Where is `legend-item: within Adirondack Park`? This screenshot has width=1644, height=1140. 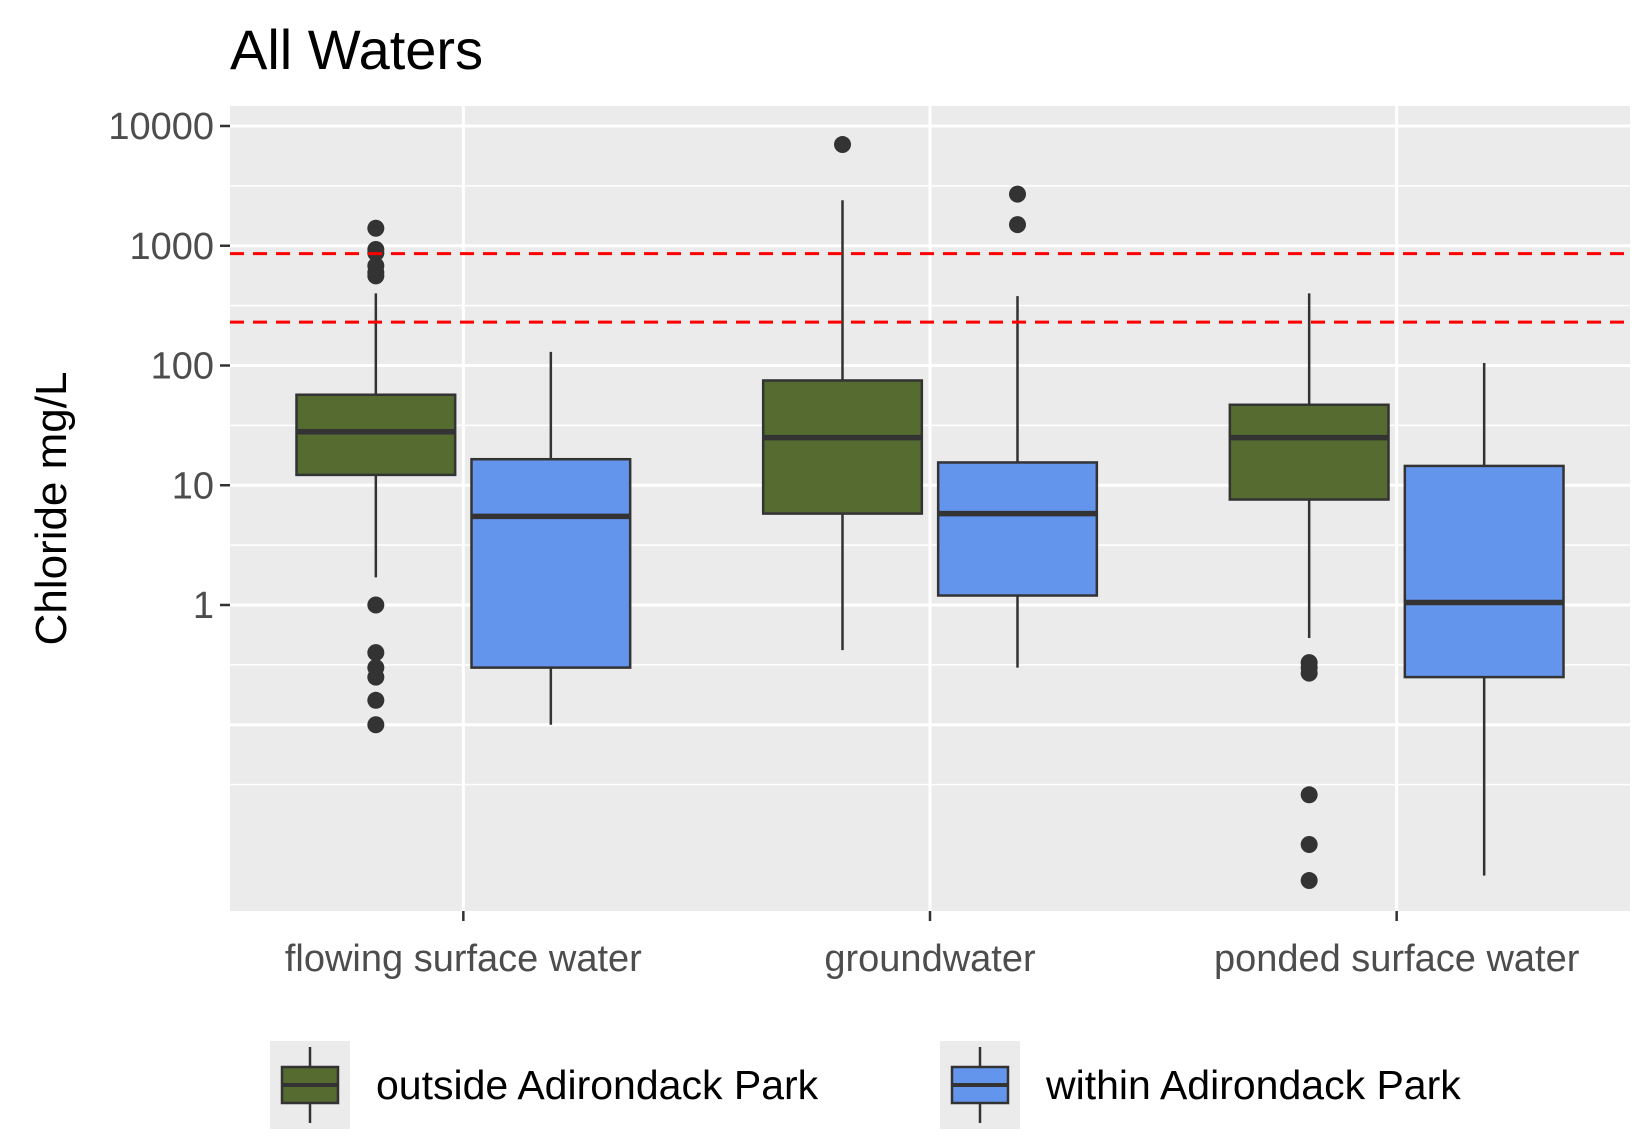 legend-item: within Adirondack Park is located at coordinates (1200, 1085).